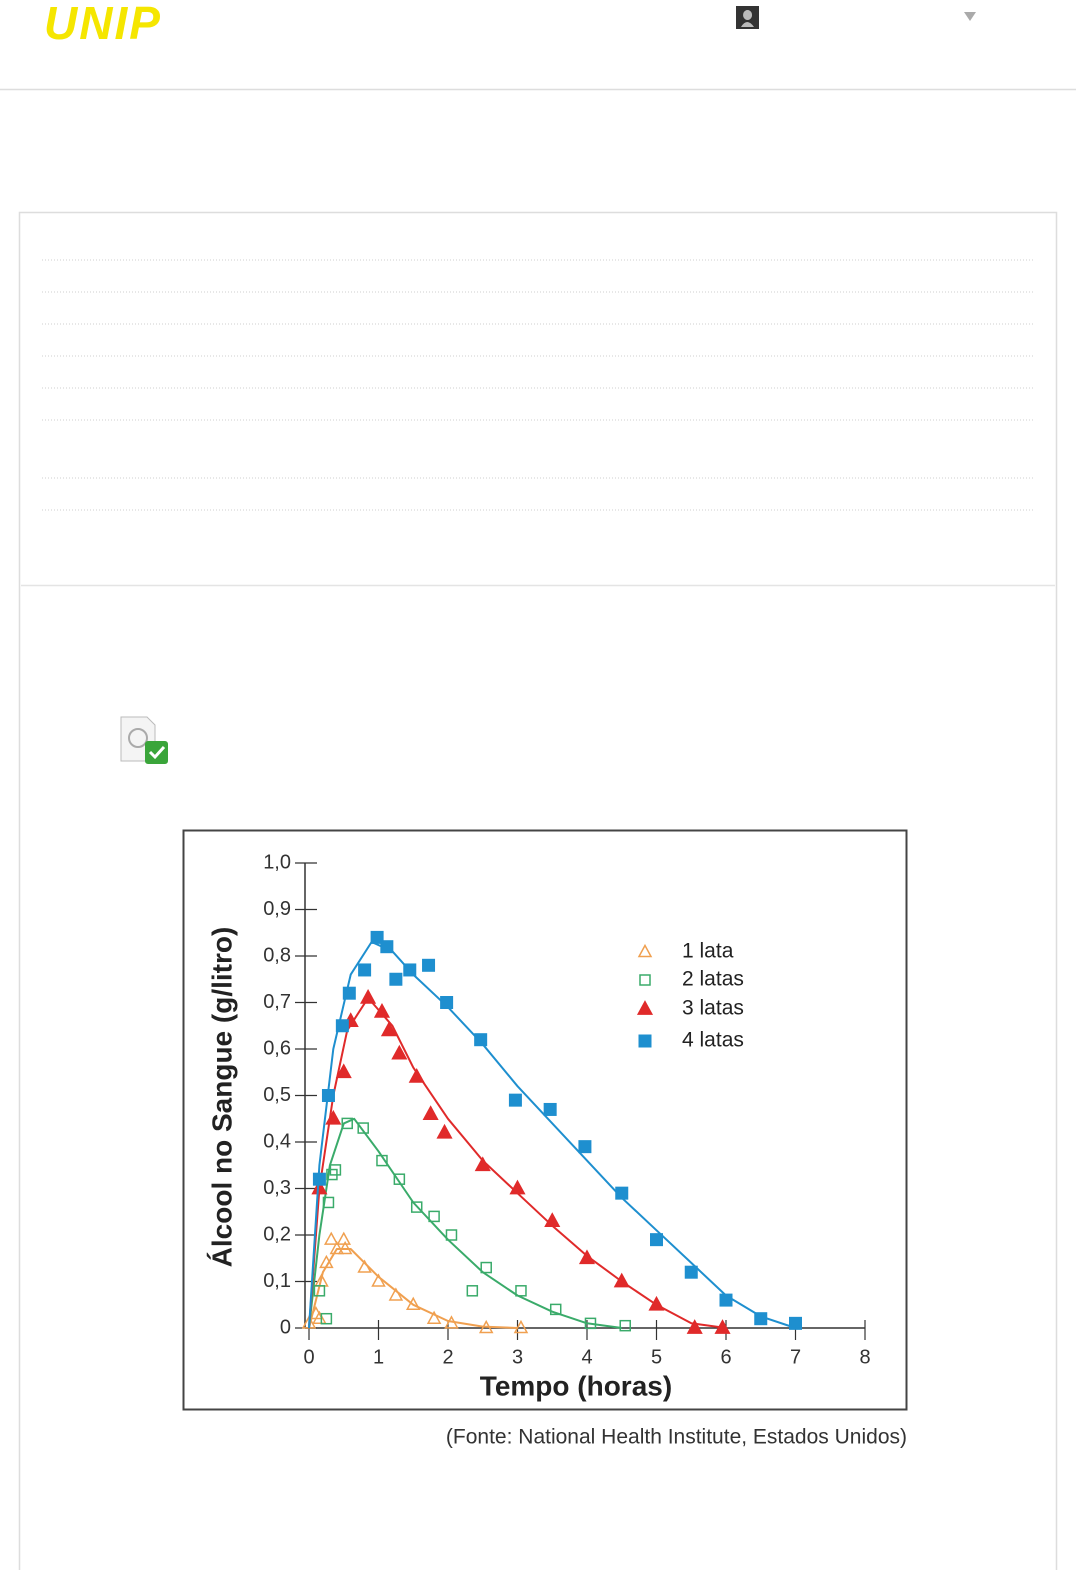  I want to click on y-axis-title: Álcool no Sangue (g/litro), so click(221, 1097).